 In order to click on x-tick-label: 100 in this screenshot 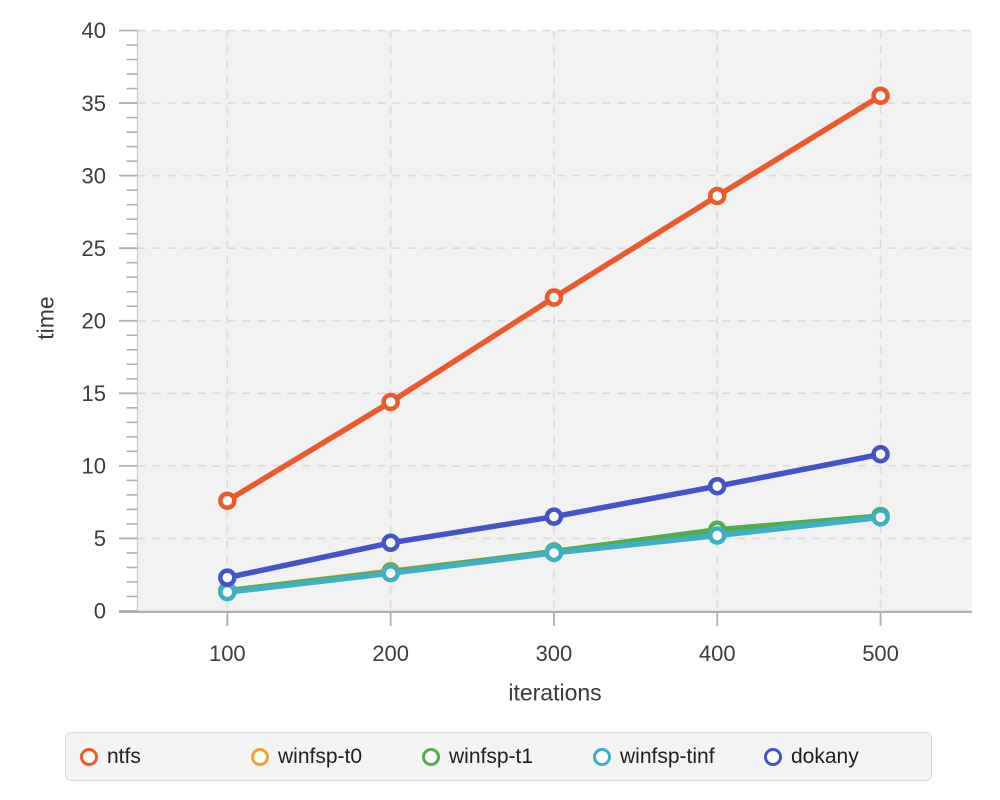, I will do `click(227, 653)`.